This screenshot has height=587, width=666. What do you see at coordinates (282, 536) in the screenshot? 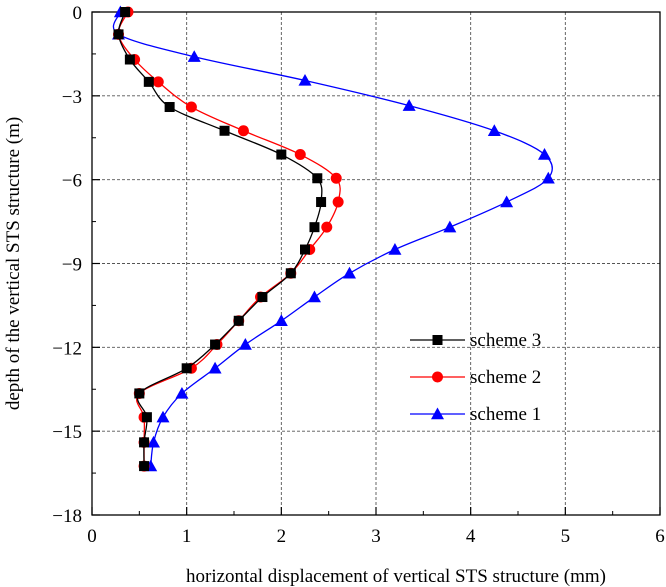
I see `x-tick-label: 2` at bounding box center [282, 536].